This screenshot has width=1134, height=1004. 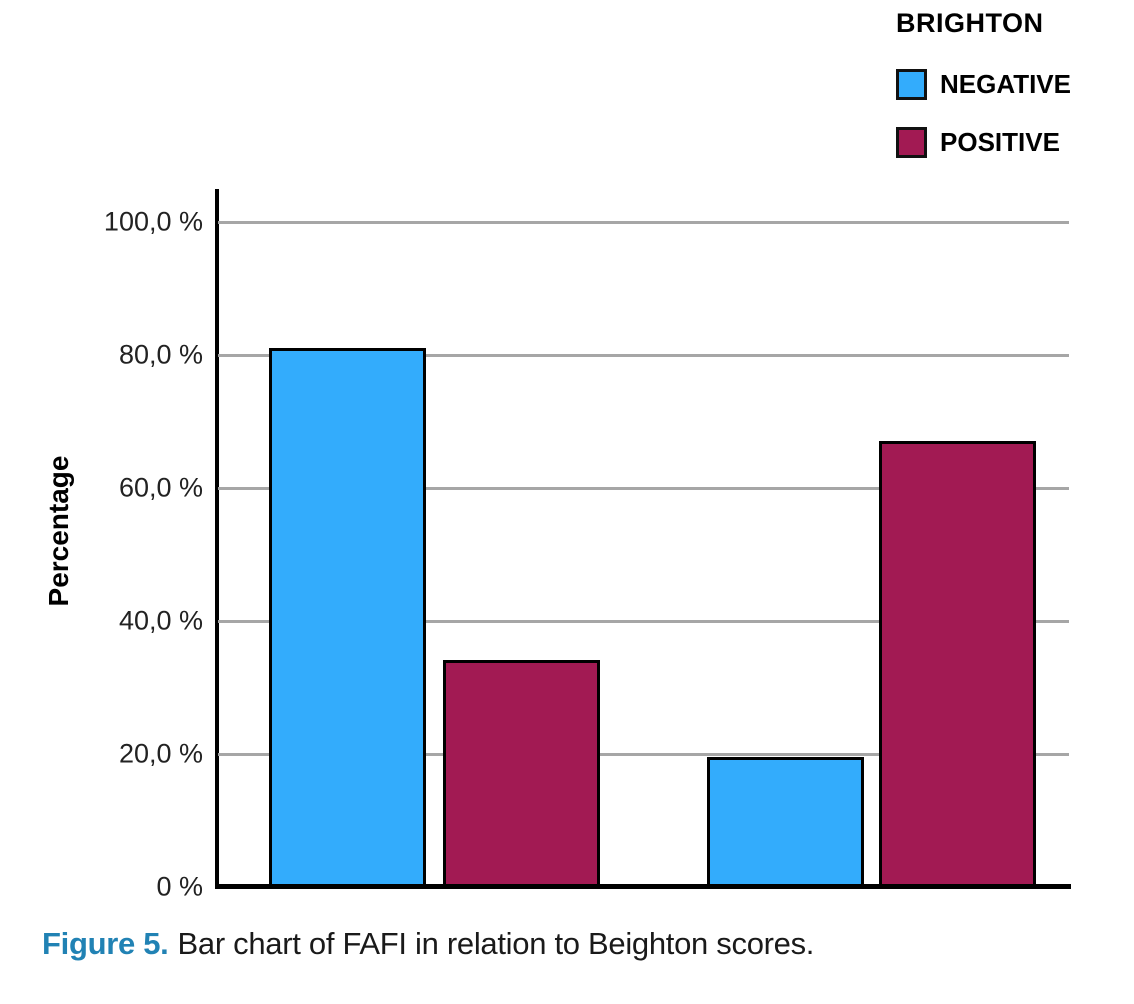 I want to click on legend-title: BRIGHTON, so click(x=970, y=23).